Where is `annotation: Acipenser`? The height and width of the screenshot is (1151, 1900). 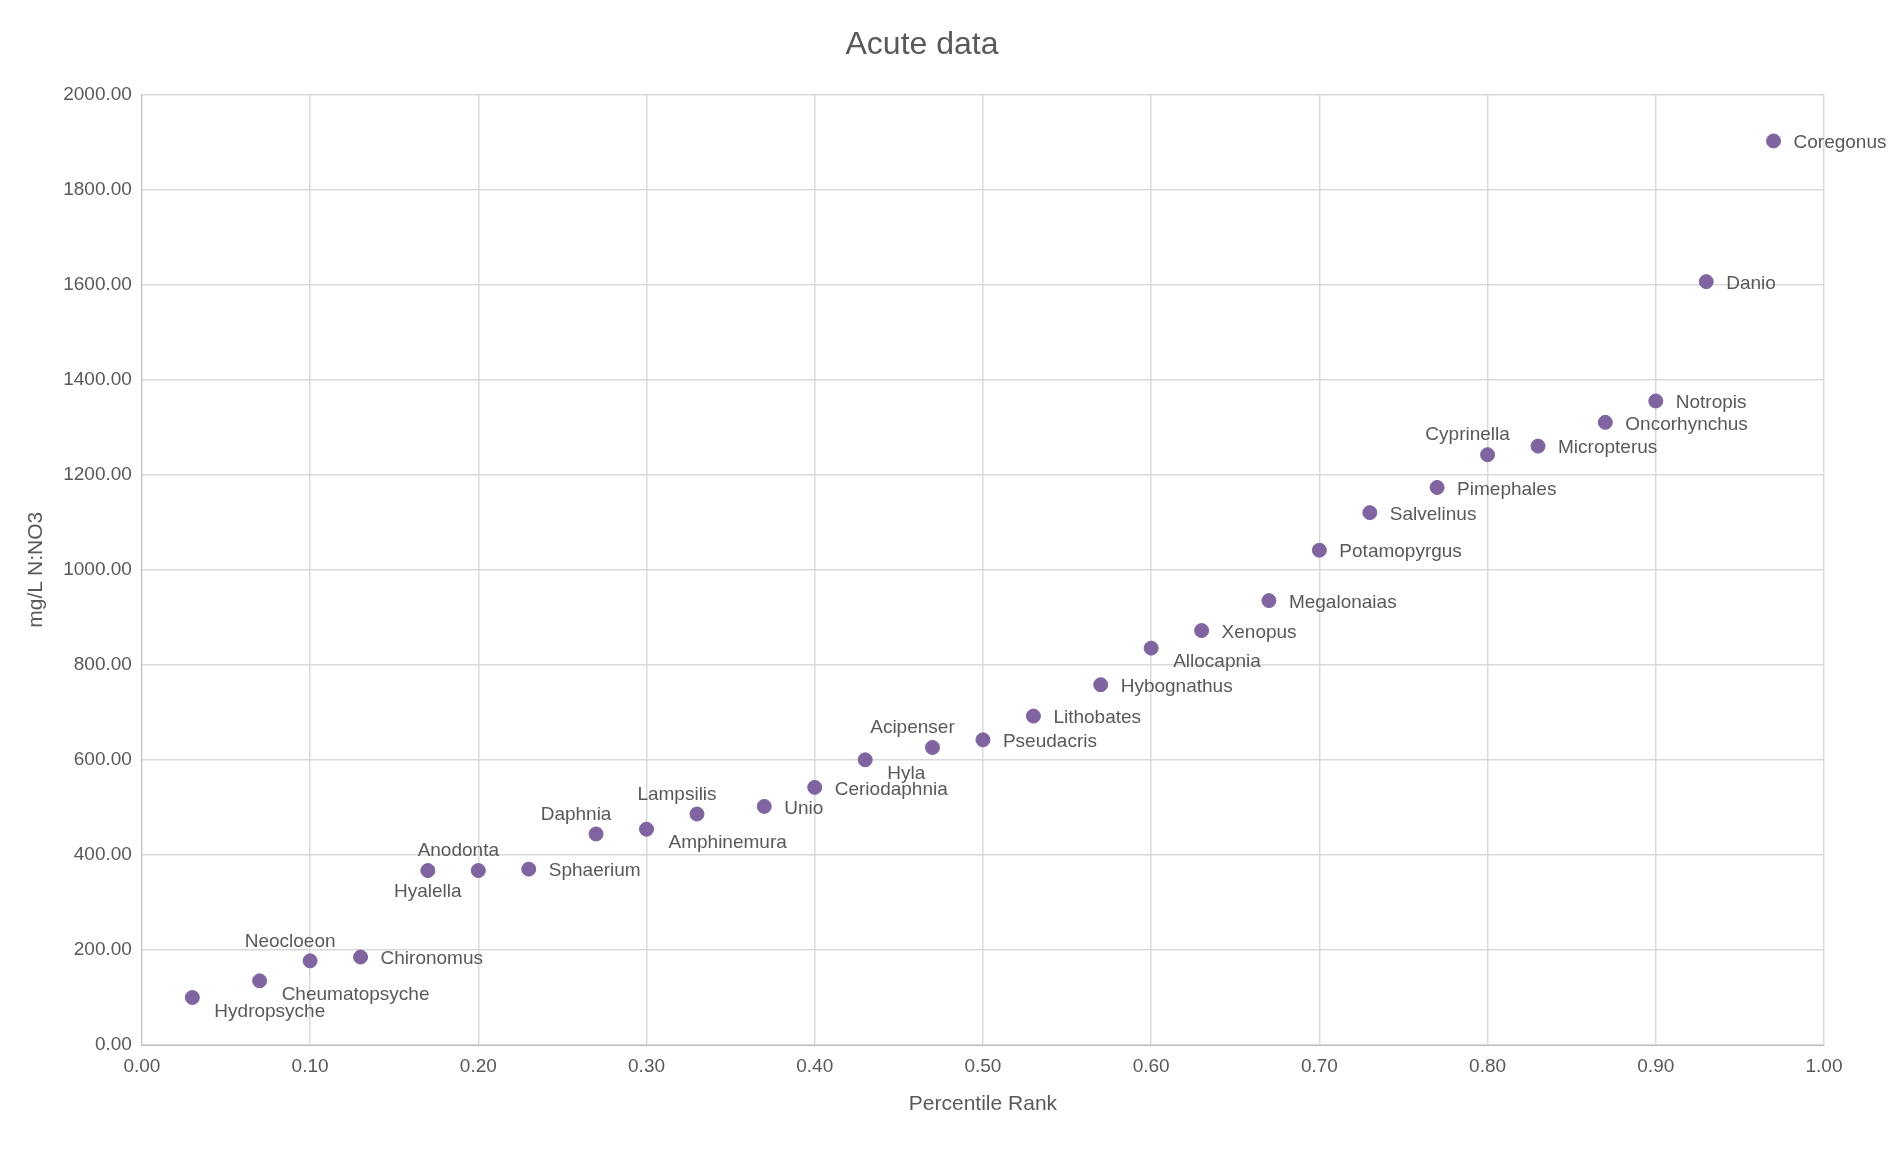
annotation: Acipenser is located at coordinates (913, 727).